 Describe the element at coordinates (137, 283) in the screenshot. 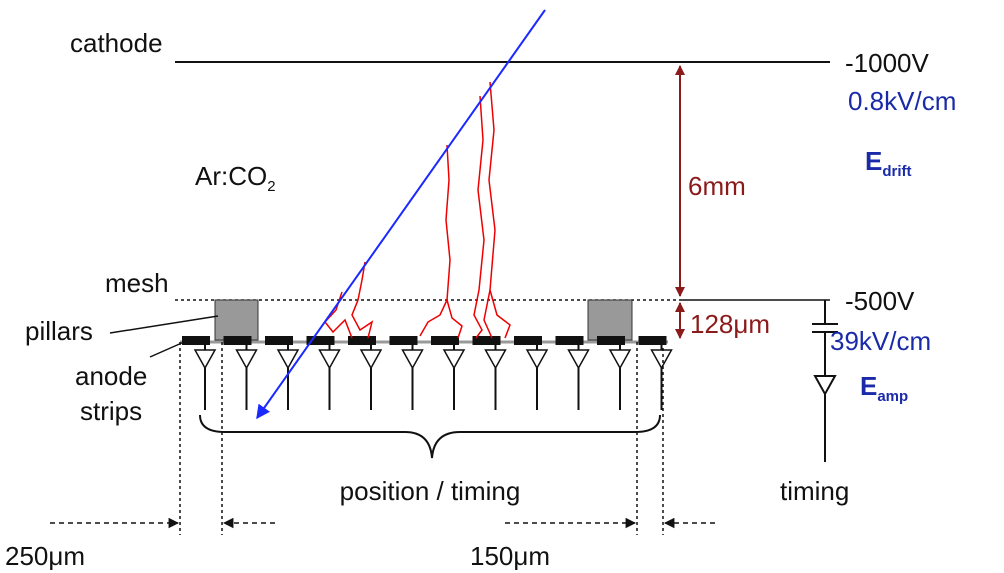

I see `mesh-label: mesh` at that location.